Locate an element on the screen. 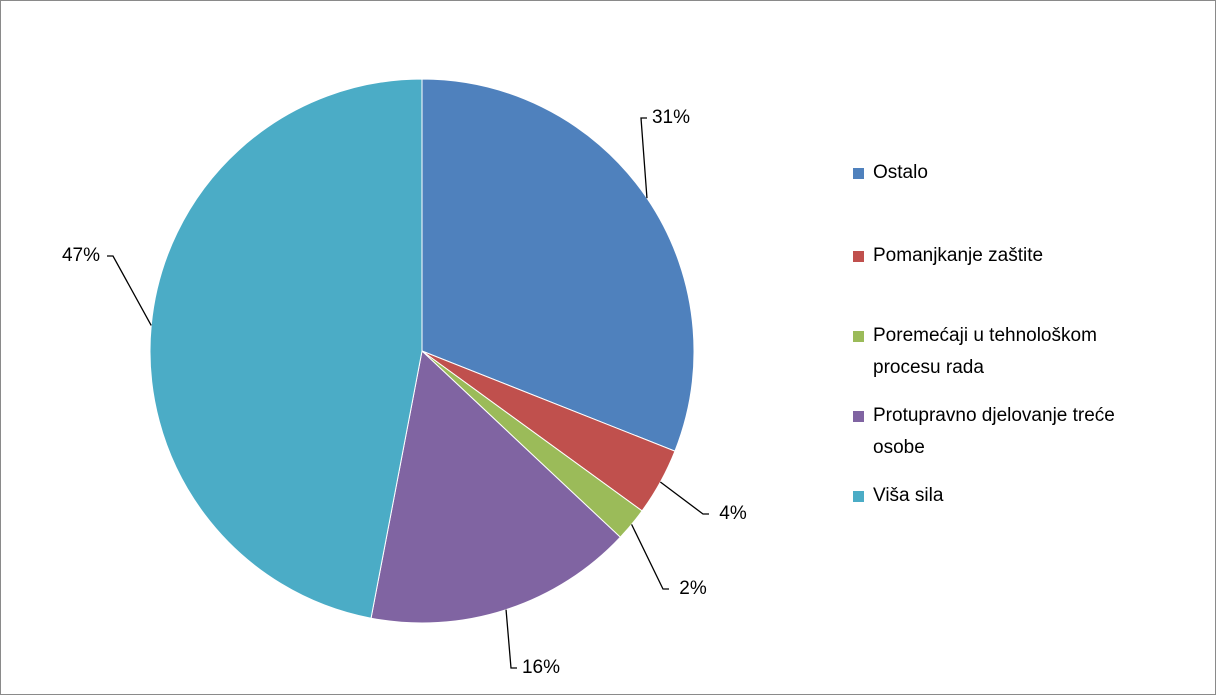  data-label: 2% is located at coordinates (693, 588).